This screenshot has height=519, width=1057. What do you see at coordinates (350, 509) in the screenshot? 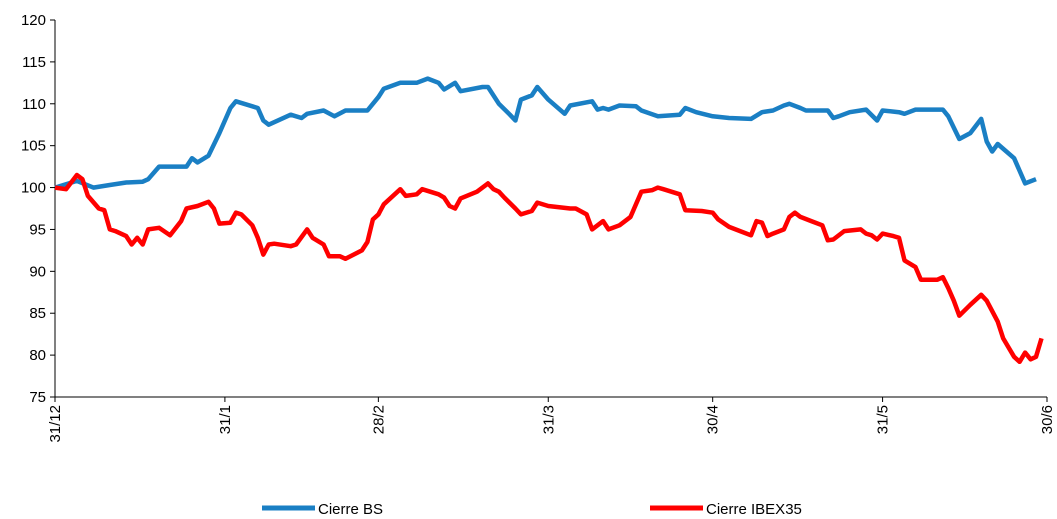
I see `legend-label: Cierre BS` at bounding box center [350, 509].